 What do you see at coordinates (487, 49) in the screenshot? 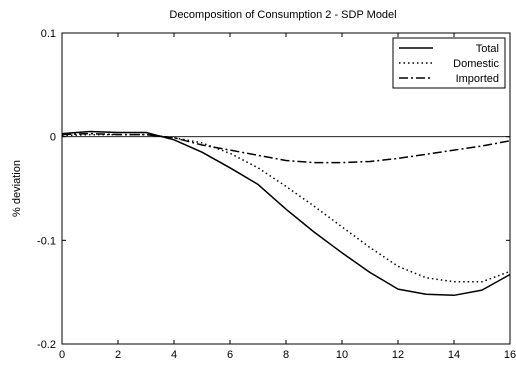
I see `legend-label-total: Total` at bounding box center [487, 49].